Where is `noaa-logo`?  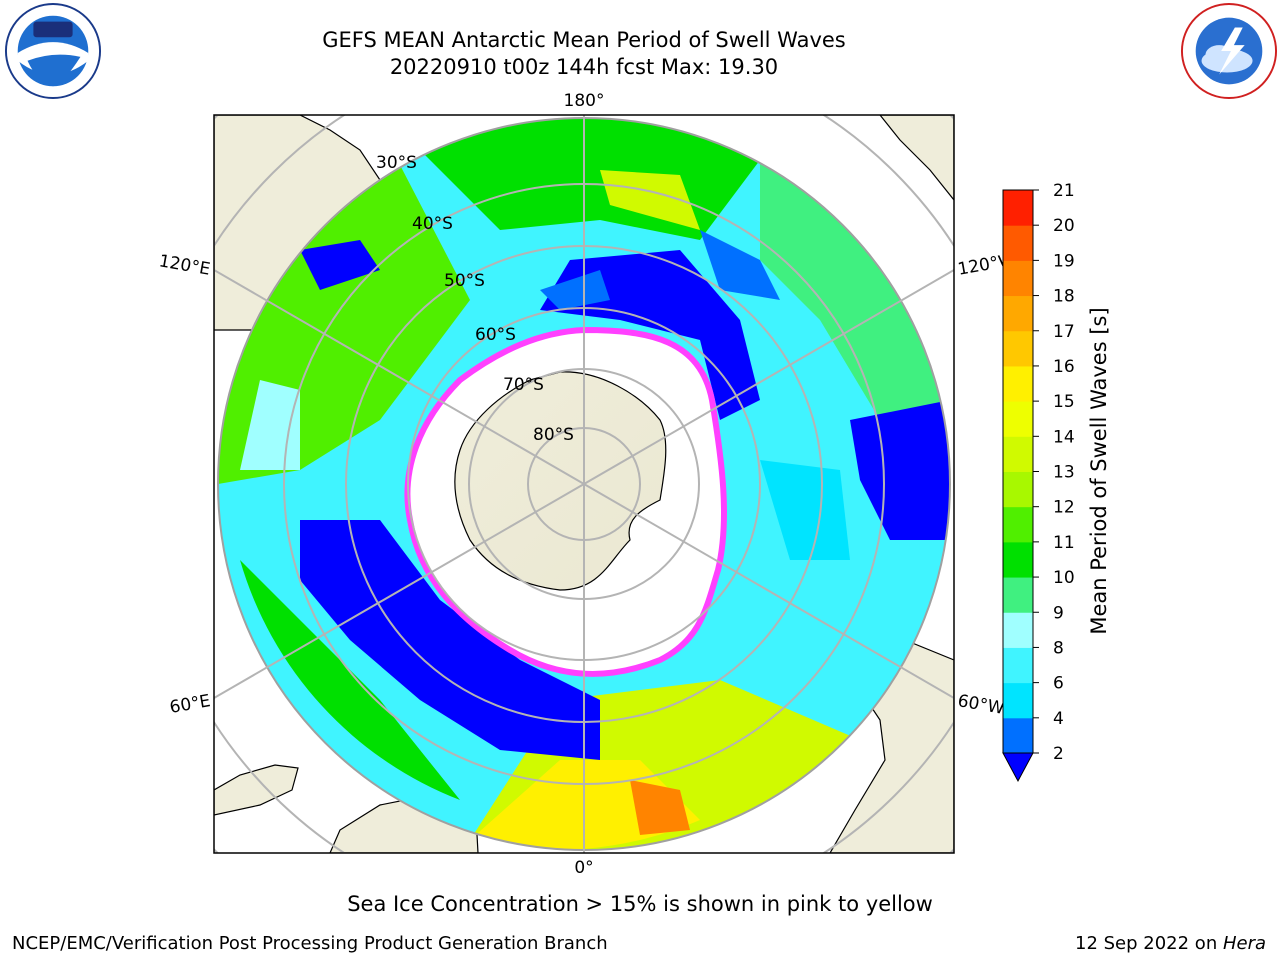
noaa-logo is located at coordinates (53, 51).